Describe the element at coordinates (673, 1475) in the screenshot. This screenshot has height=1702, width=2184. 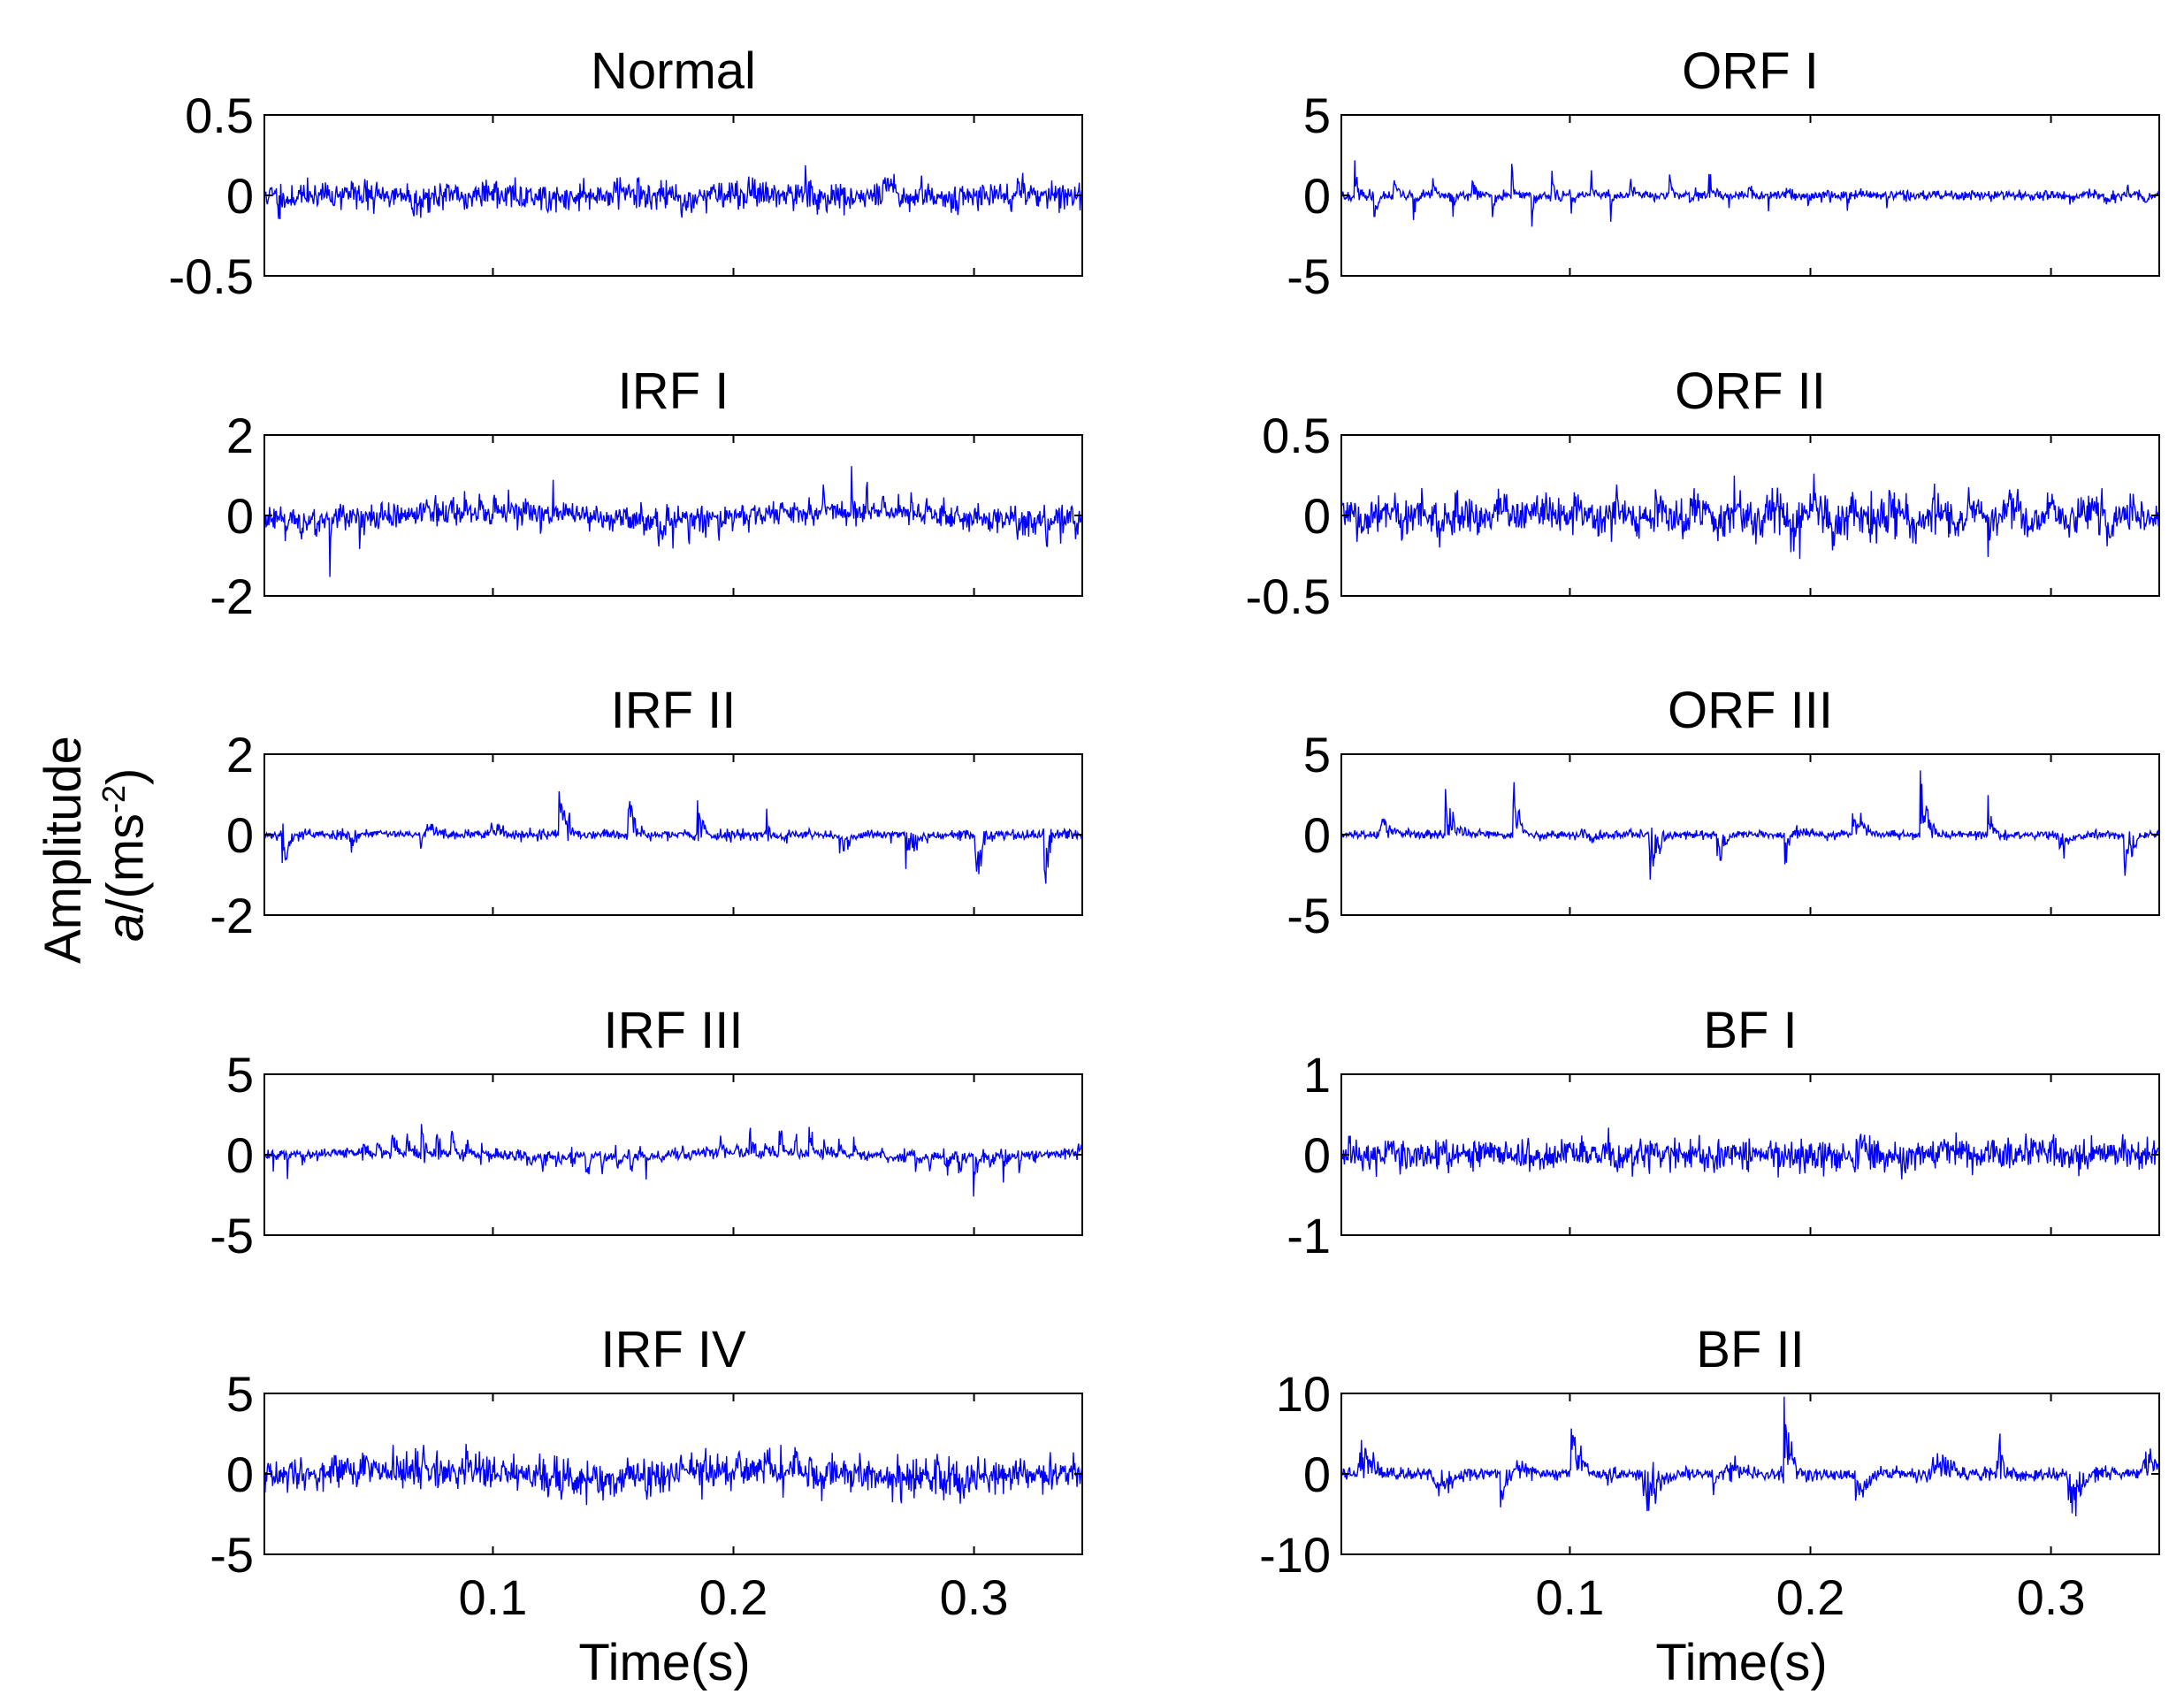
I see `series-line-irf-iv` at that location.